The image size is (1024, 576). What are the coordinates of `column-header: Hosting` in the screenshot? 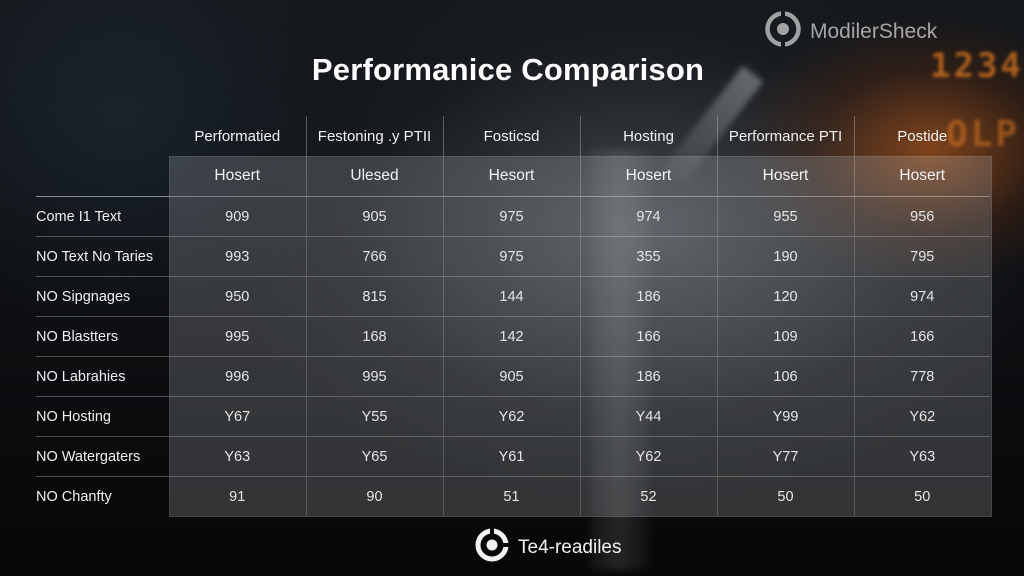 It's located at (648, 136).